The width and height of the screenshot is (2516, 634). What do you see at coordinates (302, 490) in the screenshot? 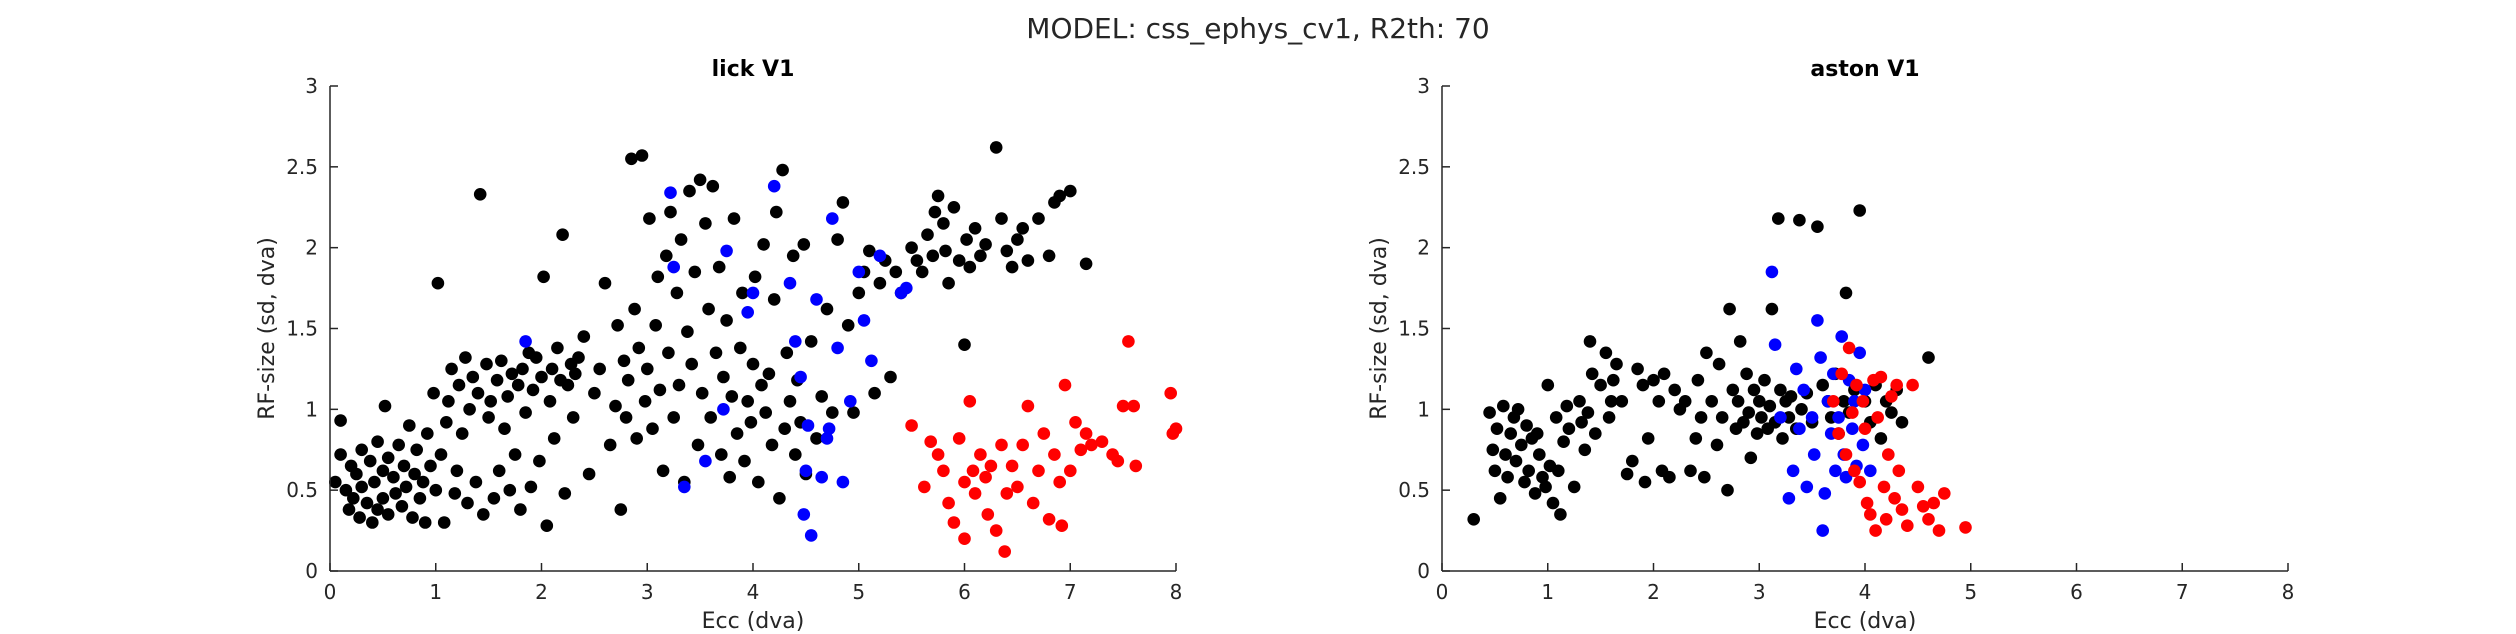
I see `y-tick-label: 0.5` at bounding box center [302, 490].